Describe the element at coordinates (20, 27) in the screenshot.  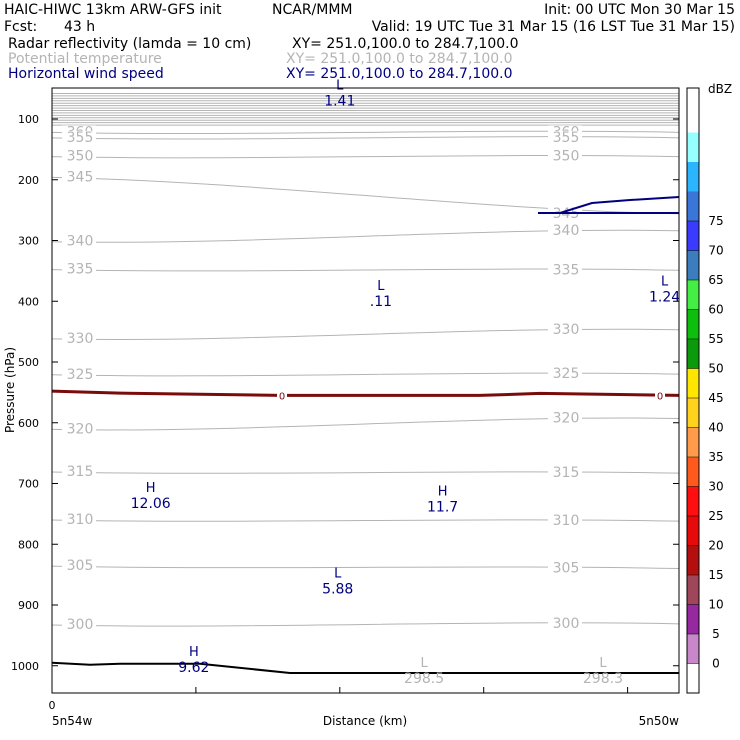
I see `fcst-label: Fcst:` at that location.